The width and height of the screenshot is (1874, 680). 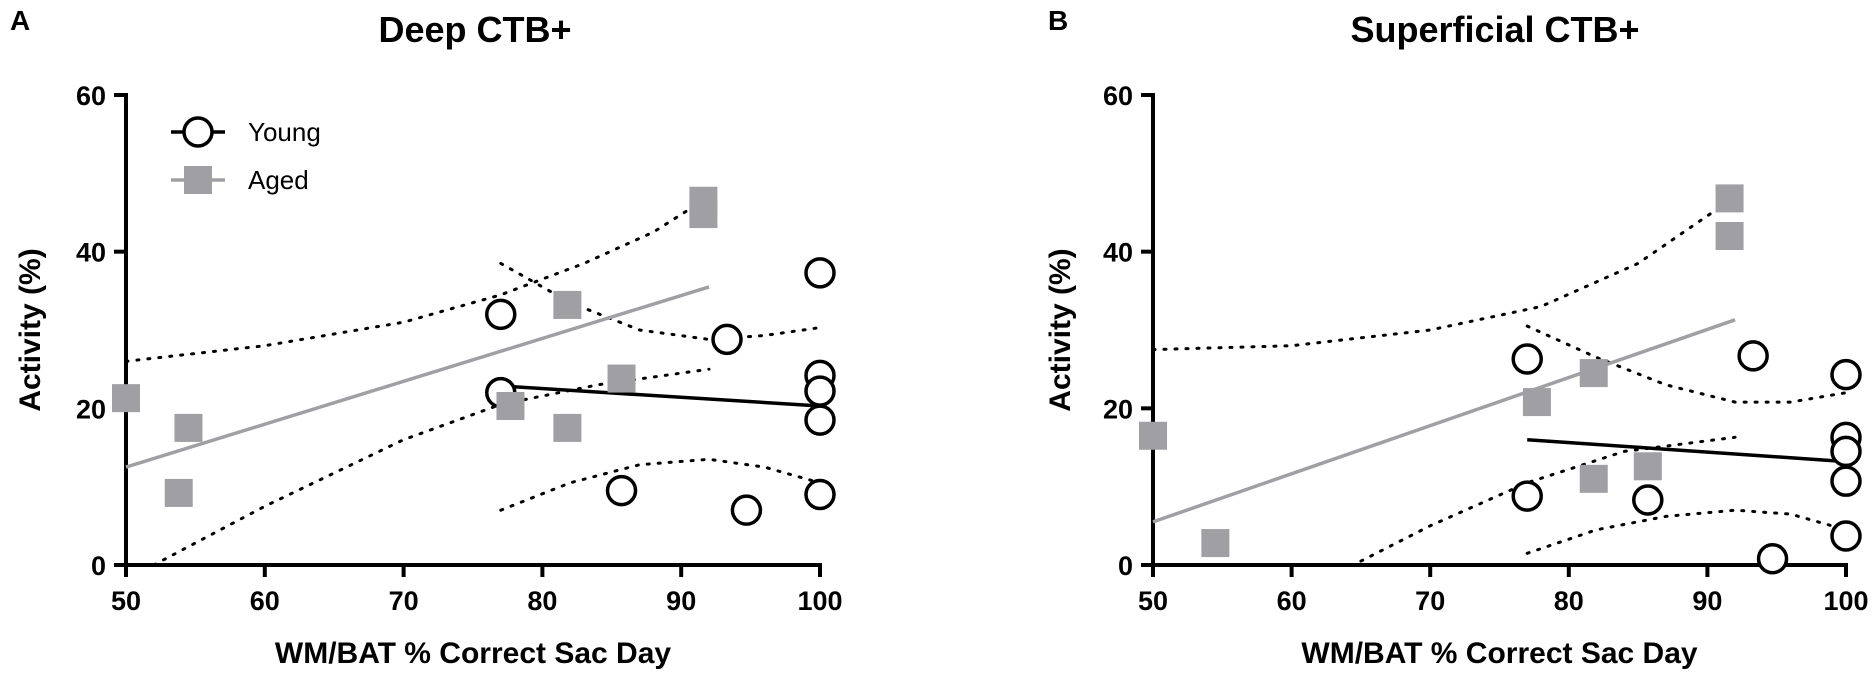 What do you see at coordinates (246, 155) in the screenshot?
I see `legend: Young Aged` at bounding box center [246, 155].